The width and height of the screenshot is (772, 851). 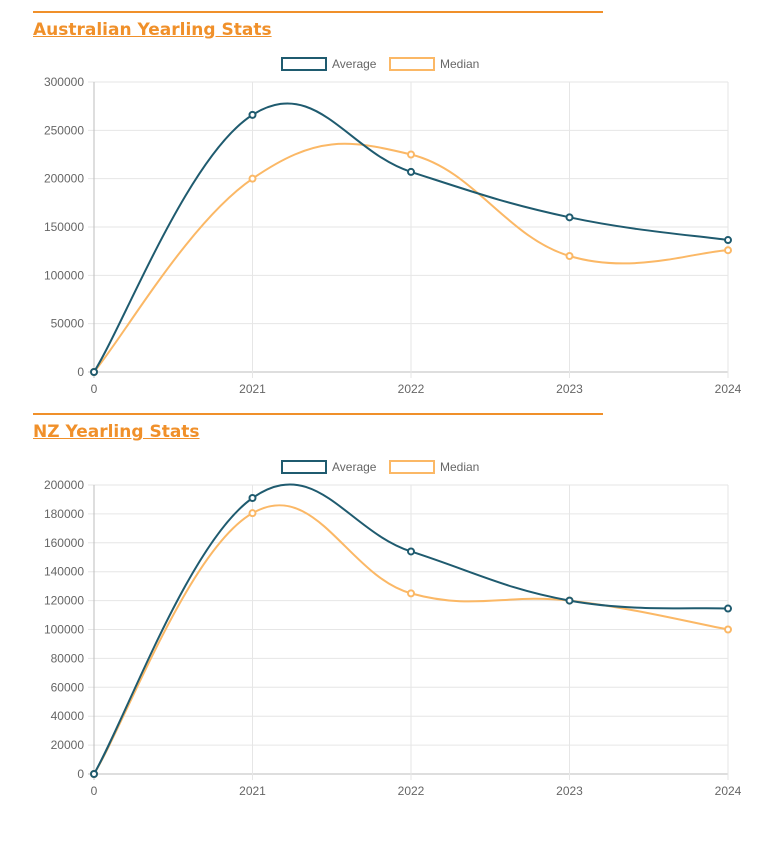 I want to click on y-tick-label: 50000, so click(x=68, y=324).